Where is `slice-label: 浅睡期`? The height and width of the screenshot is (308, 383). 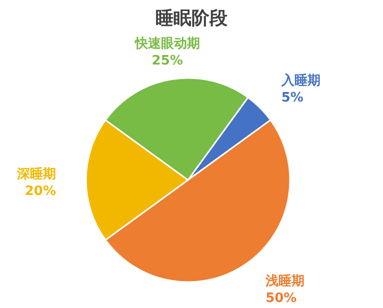 slice-label: 浅睡期 is located at coordinates (284, 280).